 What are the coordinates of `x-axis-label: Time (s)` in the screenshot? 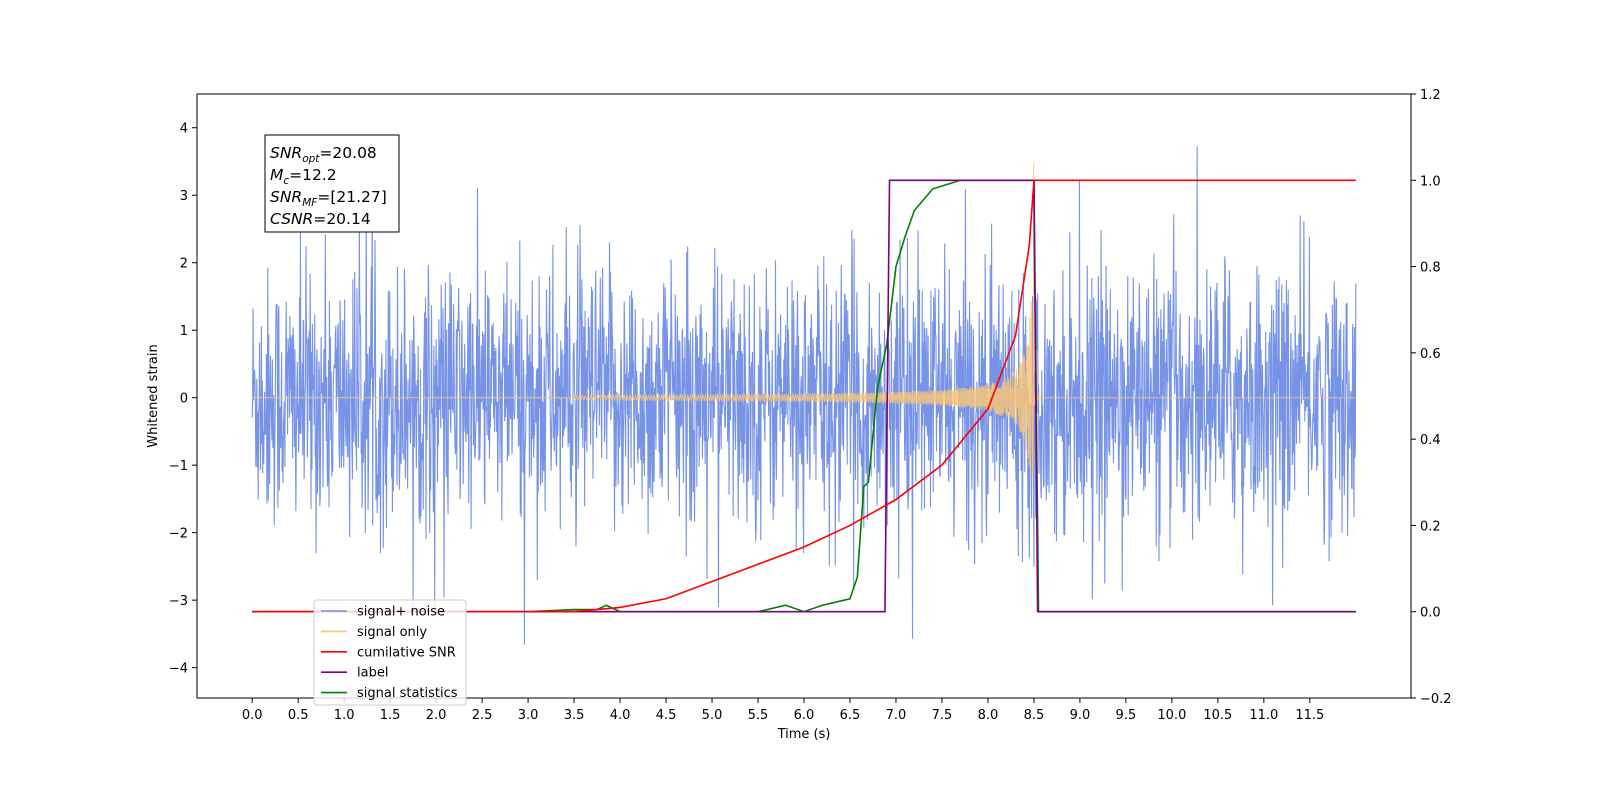 It's located at (804, 734).